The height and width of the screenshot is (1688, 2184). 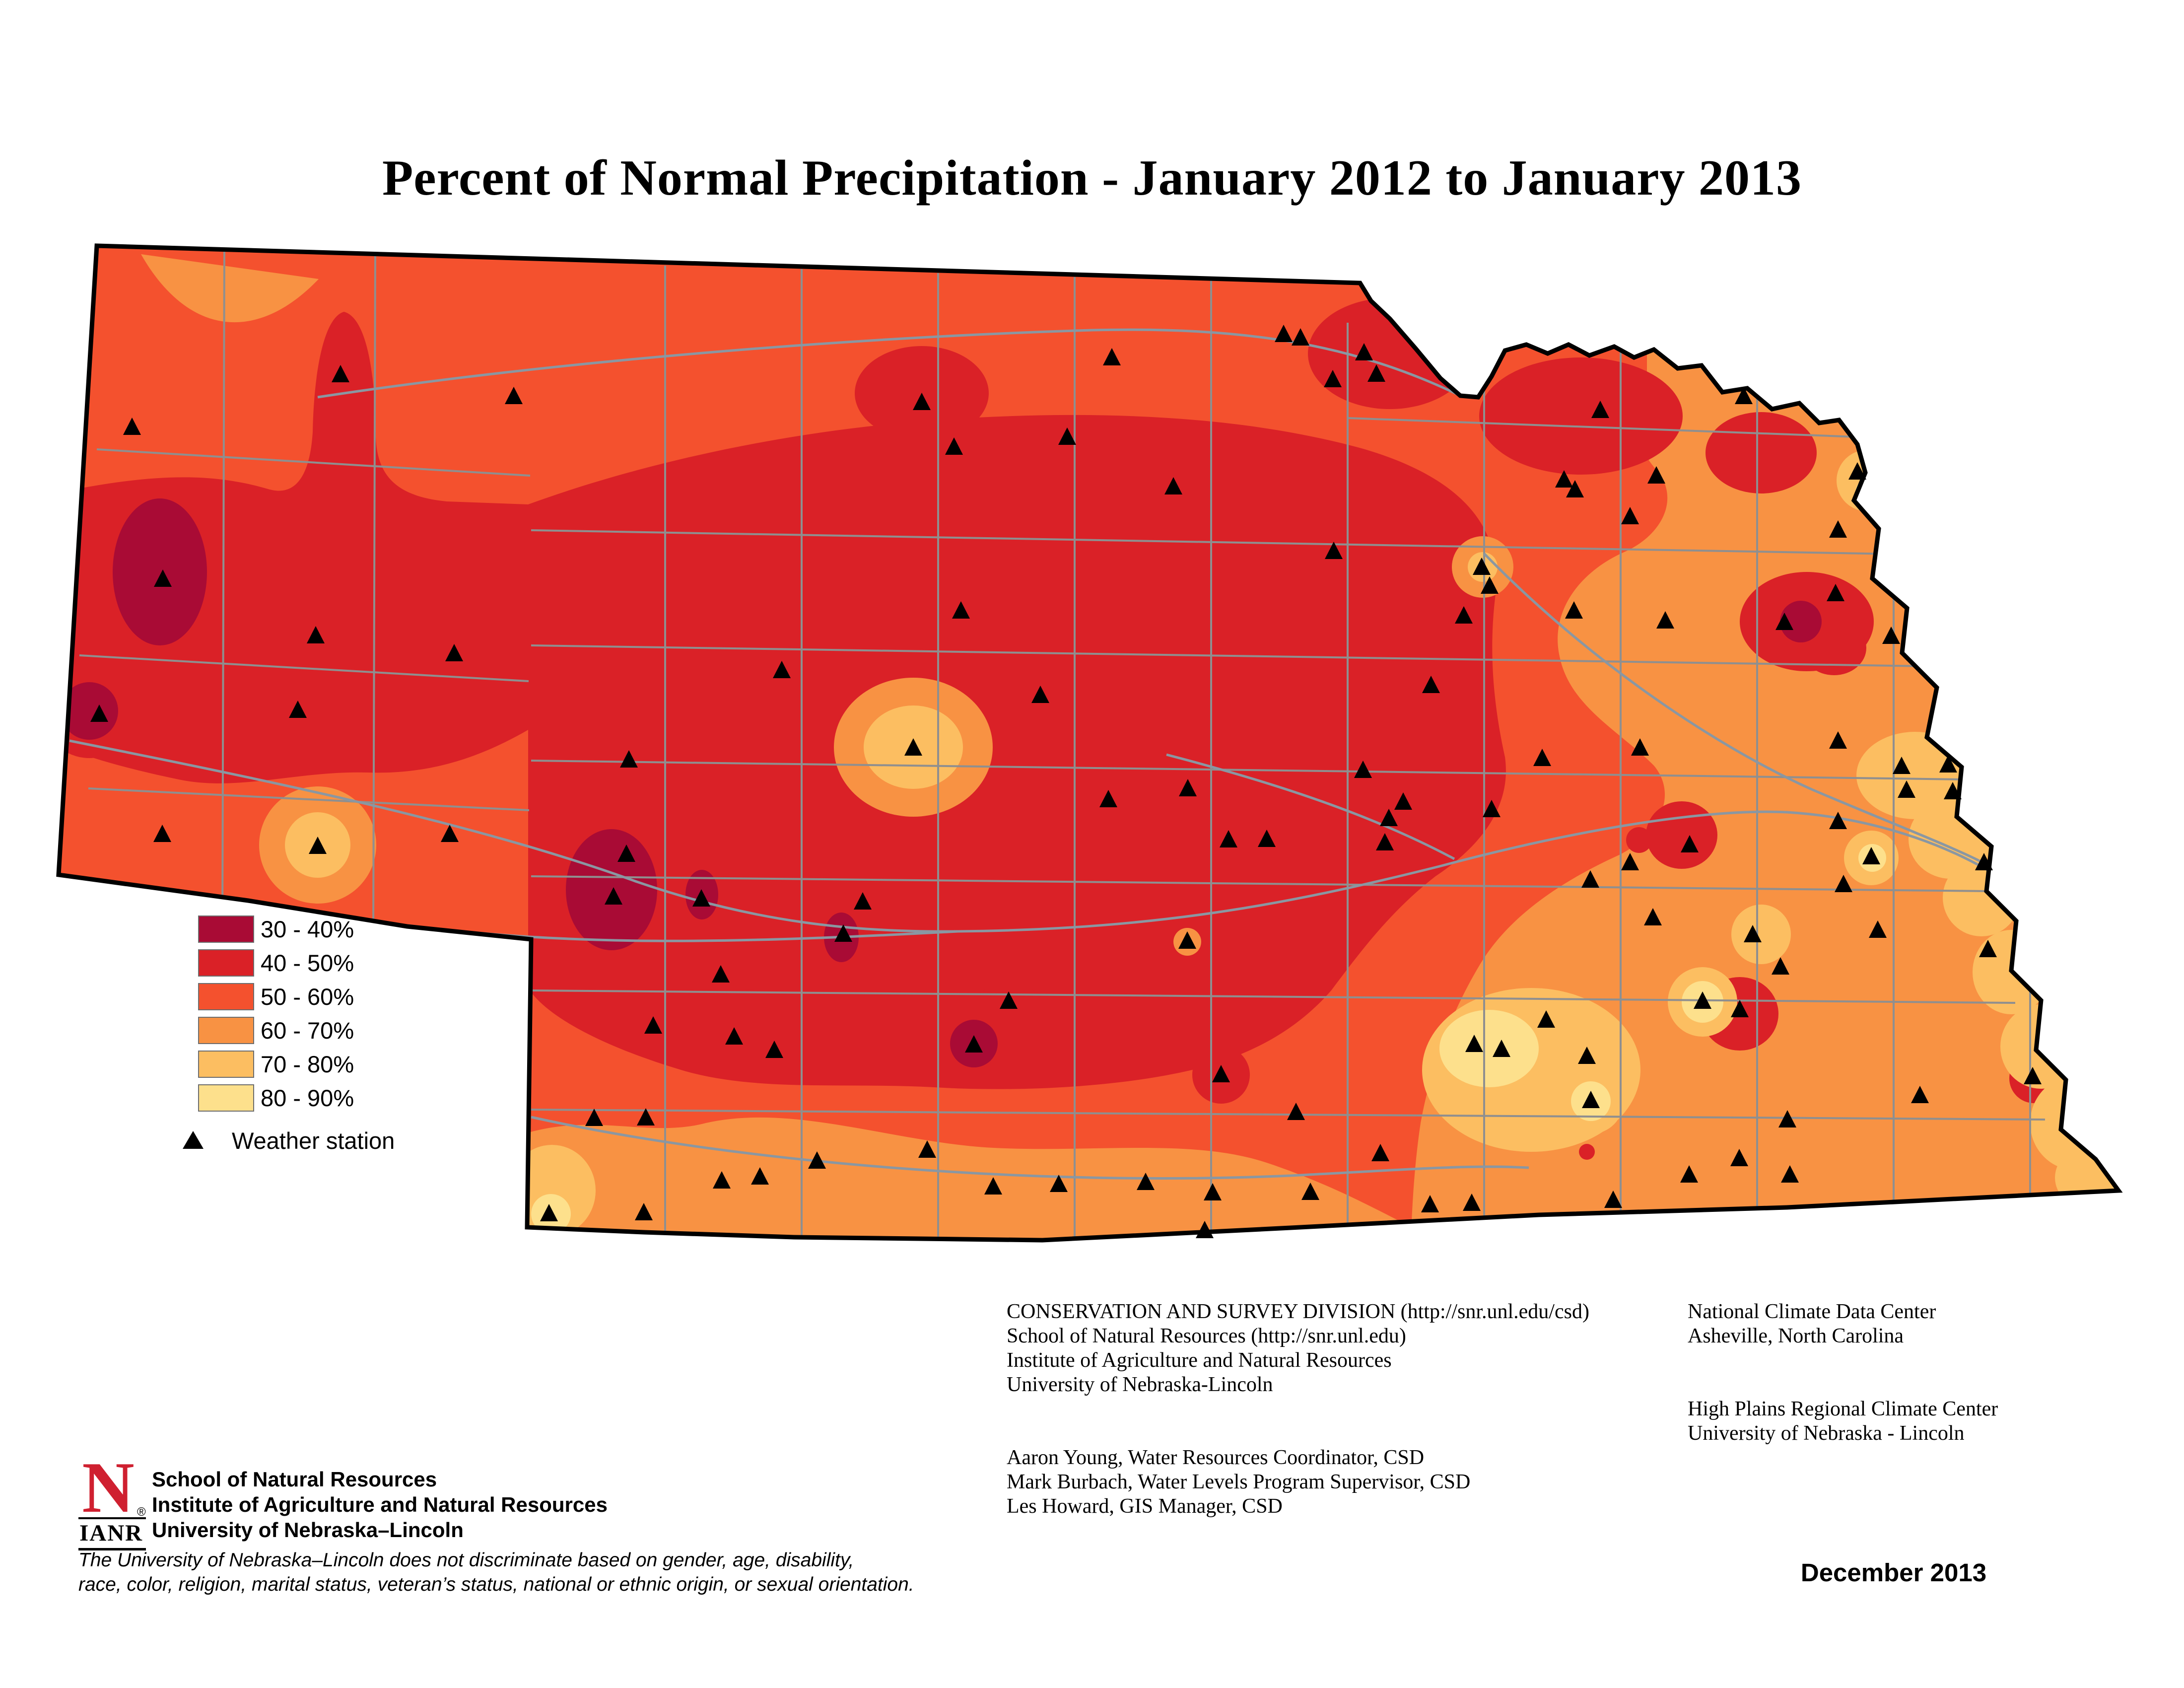 I want to click on credit-line: University of Nebraska - Lincoln, so click(x=1826, y=1433).